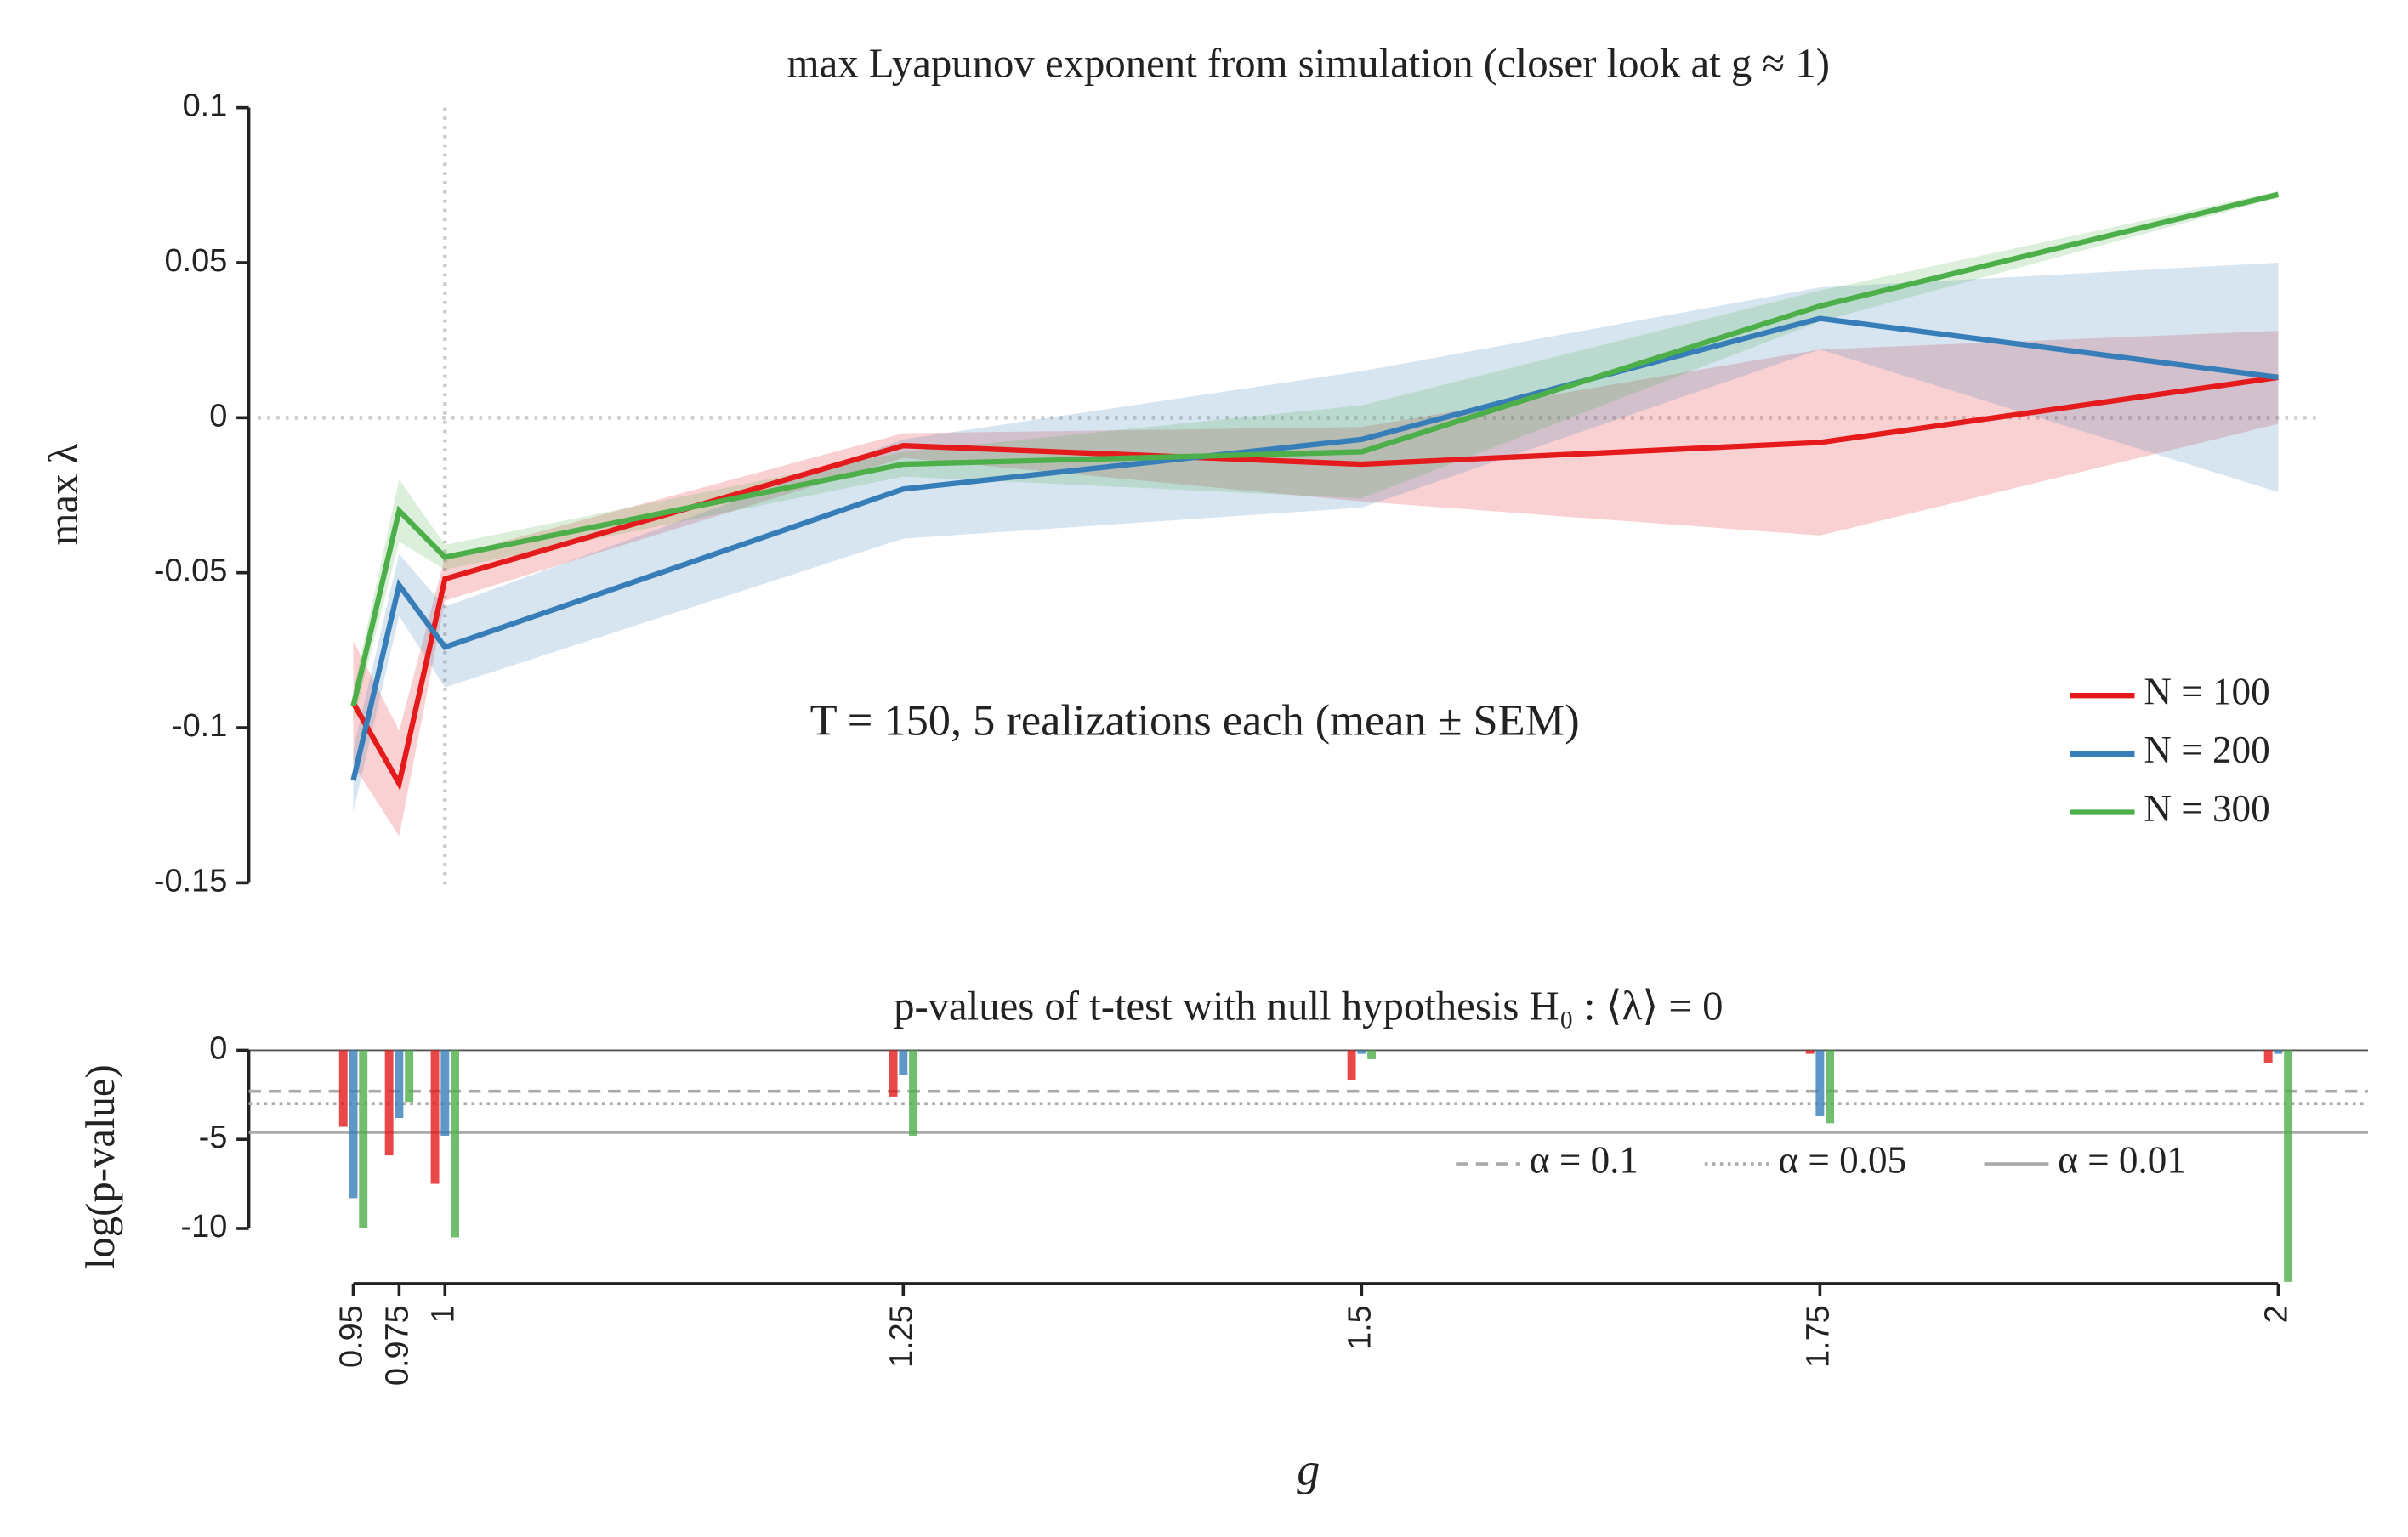  What do you see at coordinates (2206, 808) in the screenshot?
I see `legend-label: N = 300` at bounding box center [2206, 808].